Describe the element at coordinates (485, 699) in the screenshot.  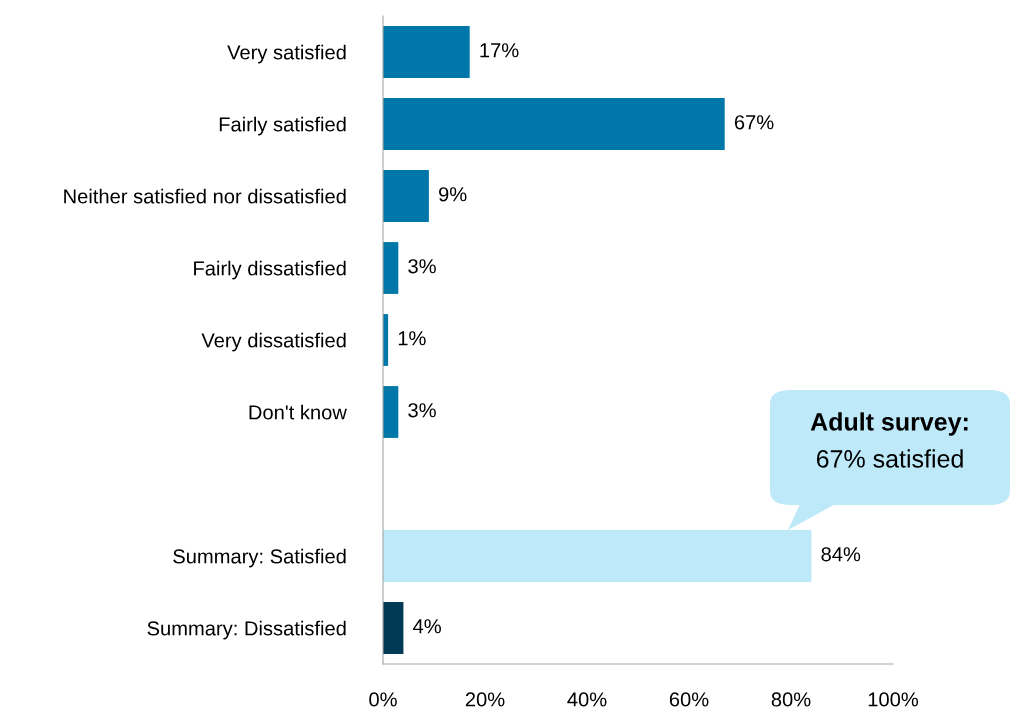
I see `x-tick-label: 20%` at that location.